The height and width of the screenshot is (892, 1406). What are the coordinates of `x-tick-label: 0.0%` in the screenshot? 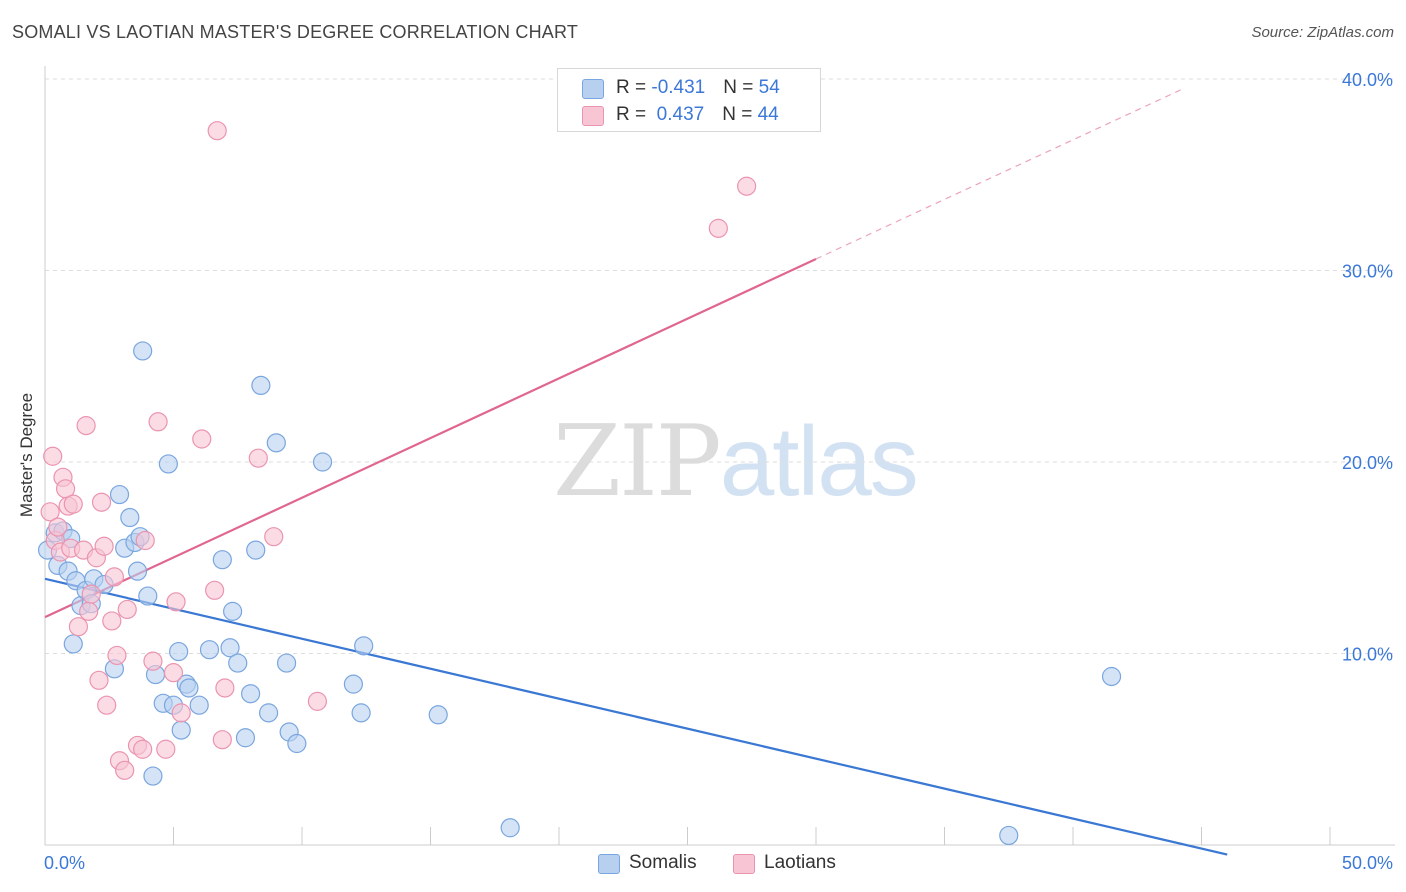 It's located at (64, 863).